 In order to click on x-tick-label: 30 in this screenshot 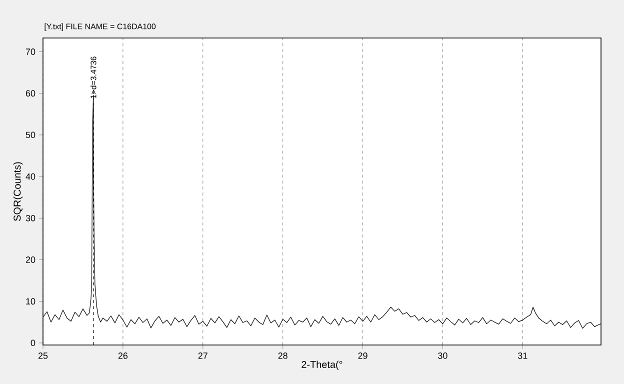, I will do `click(443, 355)`.